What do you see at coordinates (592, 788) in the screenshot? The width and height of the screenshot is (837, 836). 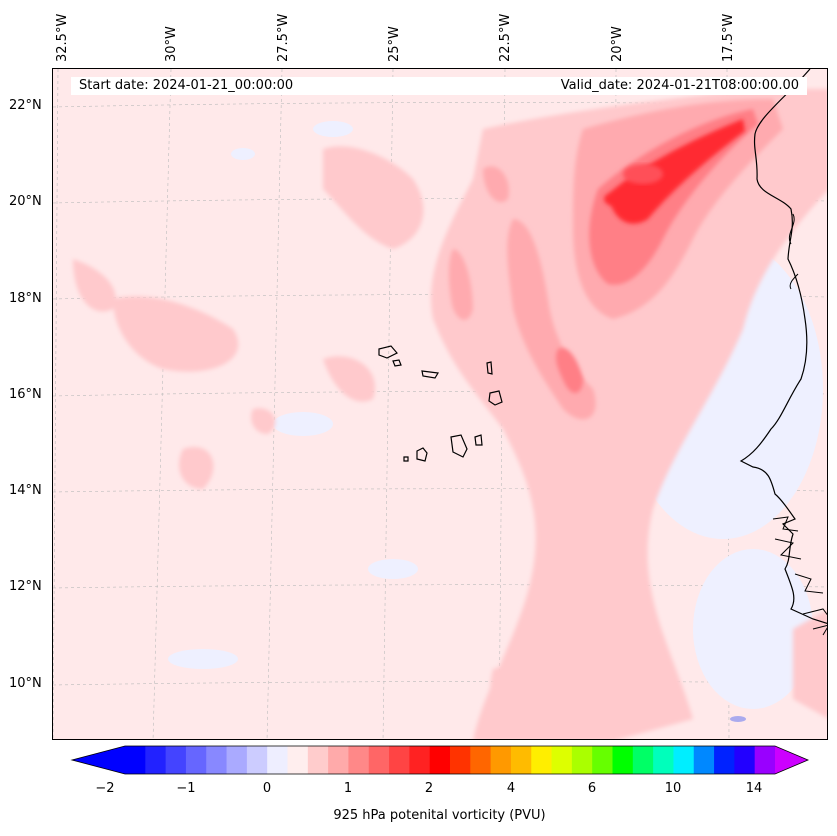 I see `colorbar-tick-6: 6` at bounding box center [592, 788].